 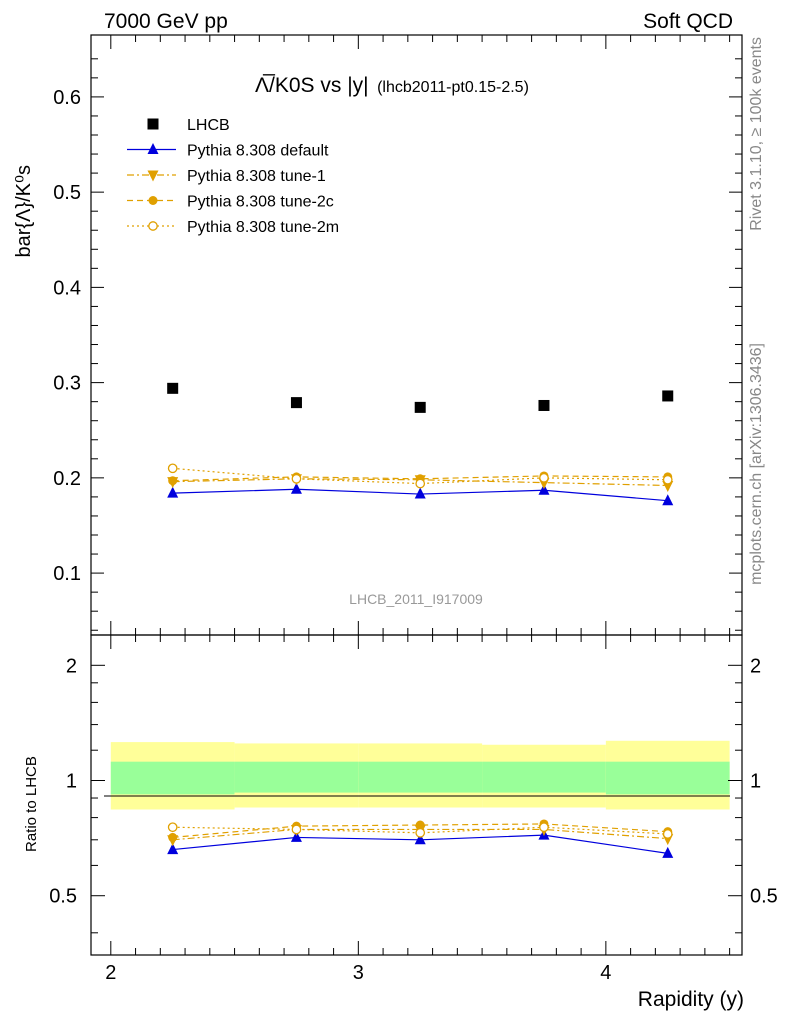 I want to click on ratio-series, so click(x=420, y=838).